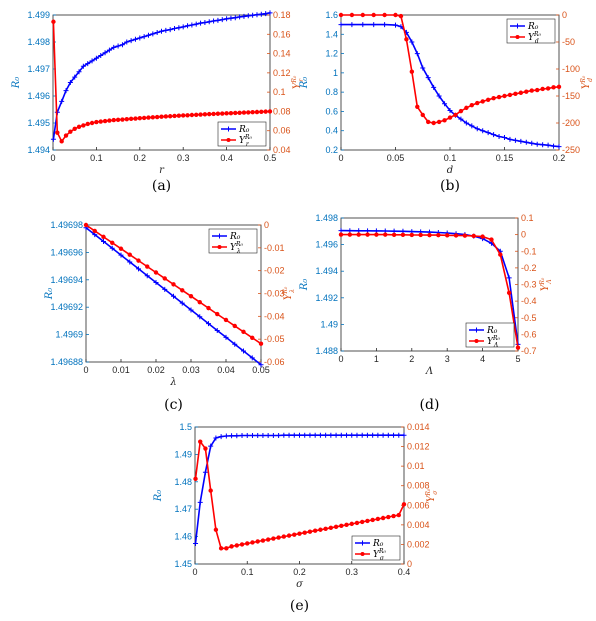  Describe the element at coordinates (351, 572) in the screenshot. I see `x-tick-label: 0.3` at that location.